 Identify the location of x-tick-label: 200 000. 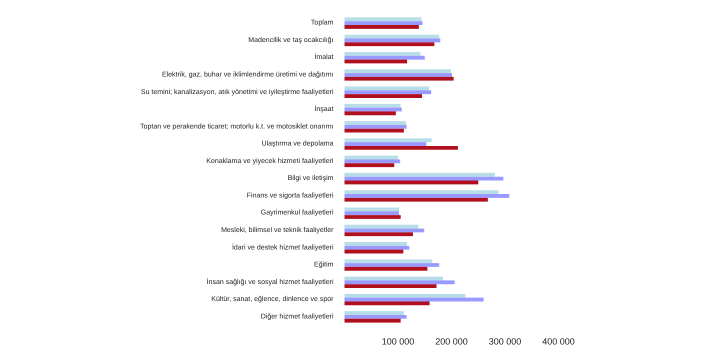
(451, 341).